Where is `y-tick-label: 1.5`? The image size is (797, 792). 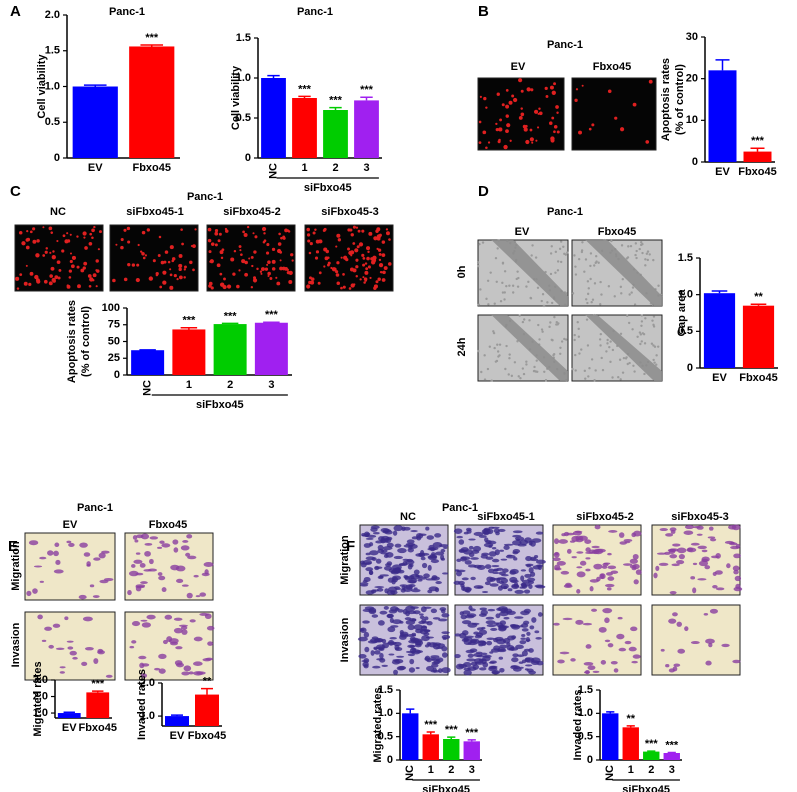
y-tick-label: 1.5 is located at coordinates (243, 38).